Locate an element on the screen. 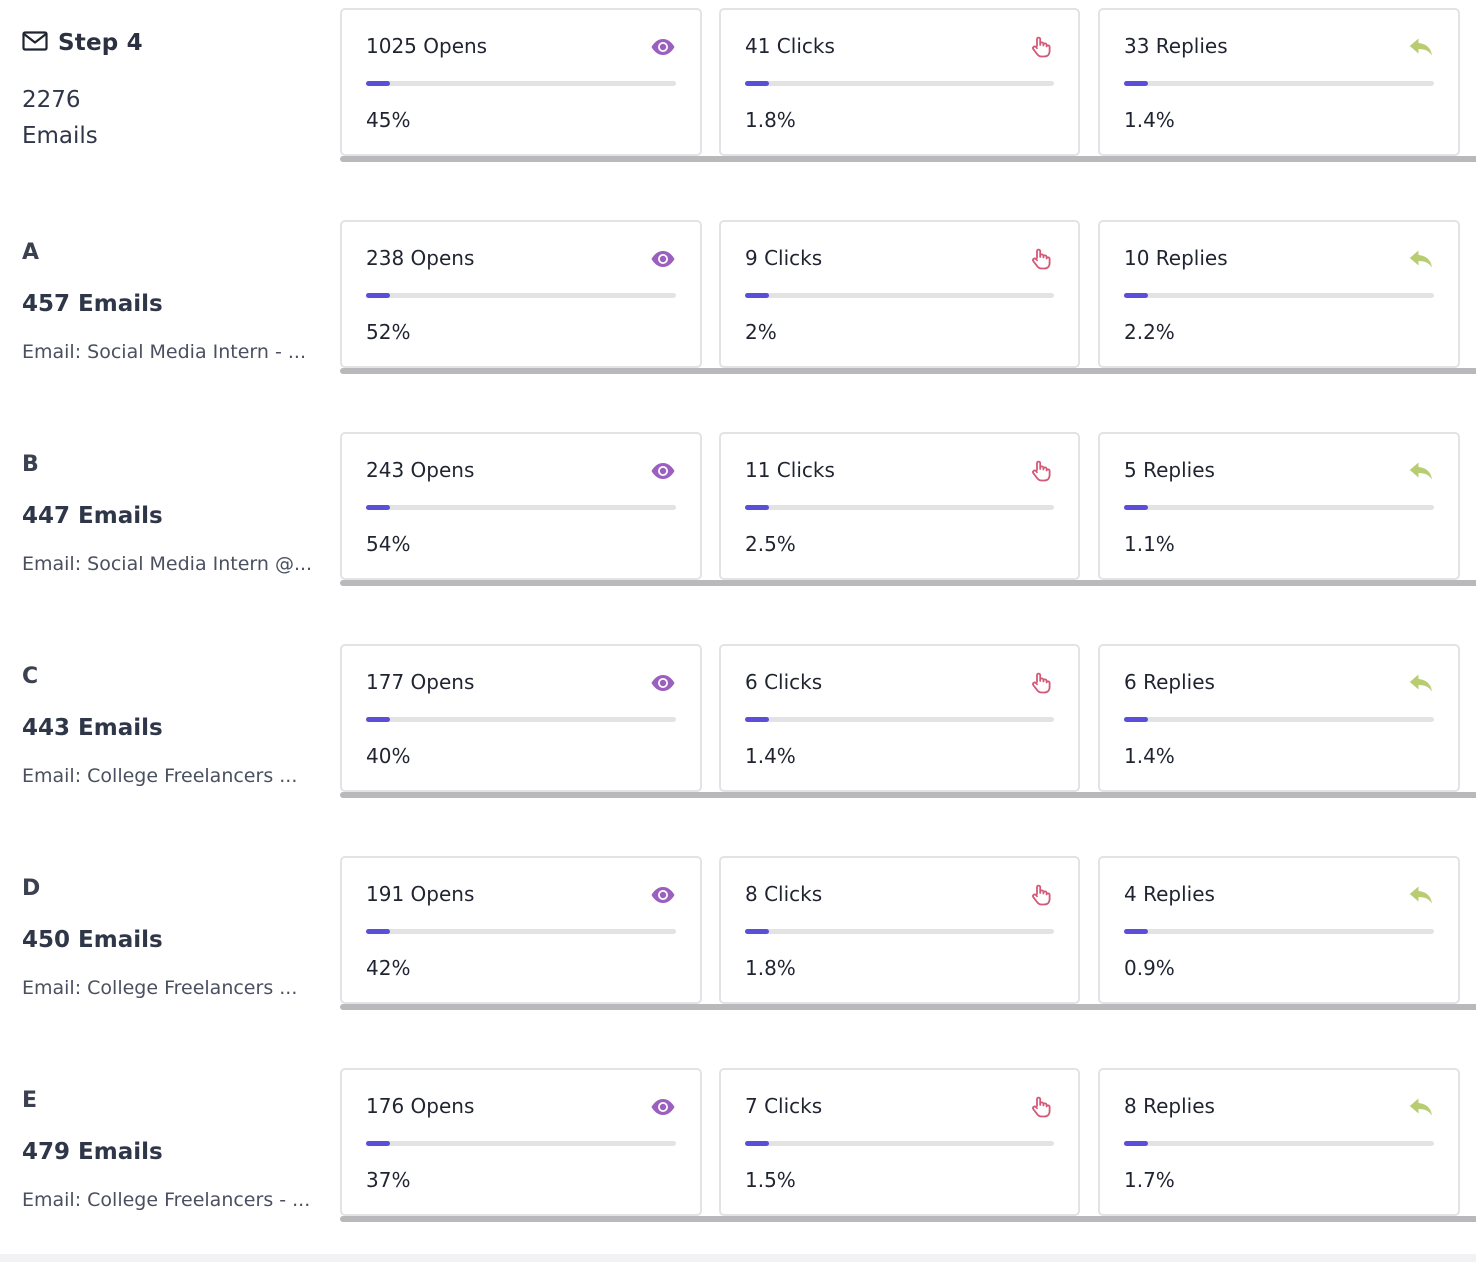  opens-label: 176 Opens is located at coordinates (420, 1106).